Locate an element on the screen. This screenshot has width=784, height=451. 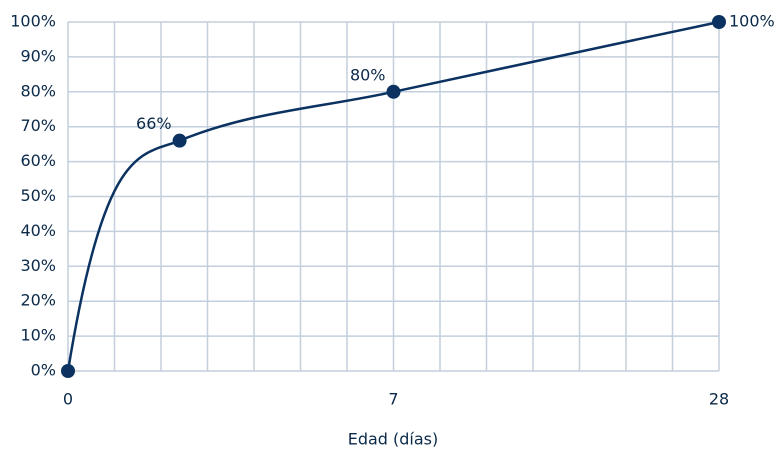
data-label: 66% is located at coordinates (154, 123).